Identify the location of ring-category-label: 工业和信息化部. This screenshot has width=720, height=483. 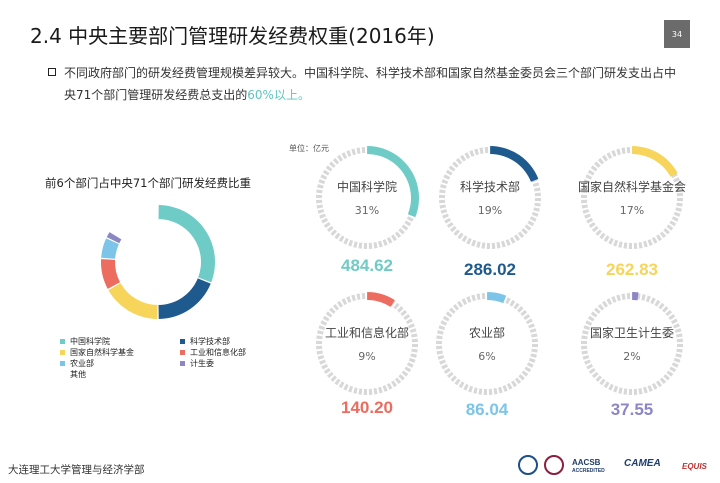
(367, 332).